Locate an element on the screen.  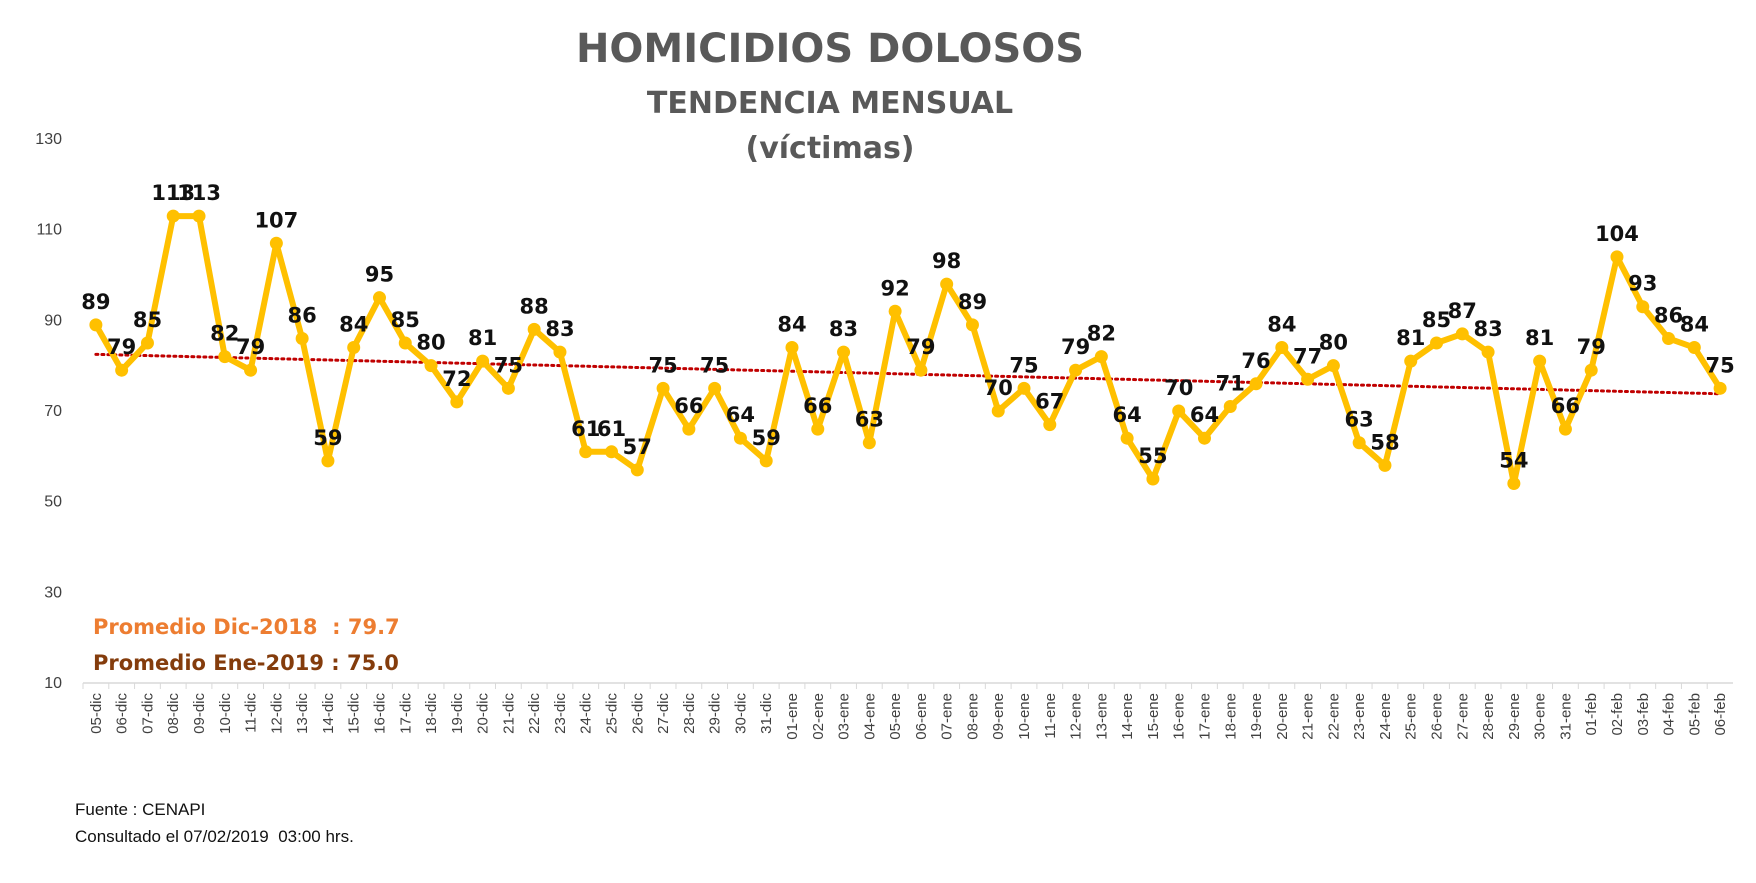
x-tick-label: 21-dic is located at coordinates (508, 713).